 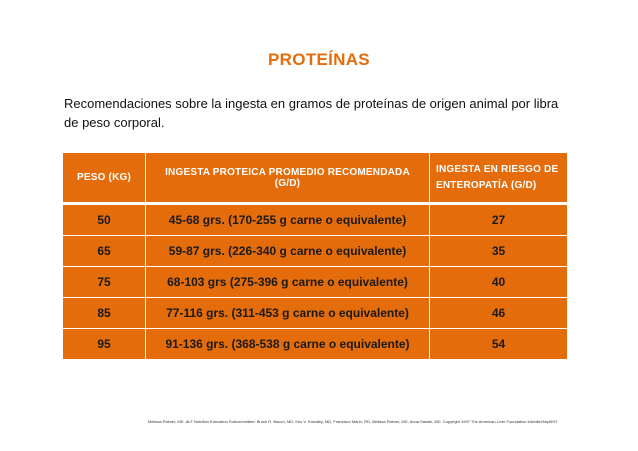 I want to click on page-title: PROTEÍNAS, so click(x=319, y=59).